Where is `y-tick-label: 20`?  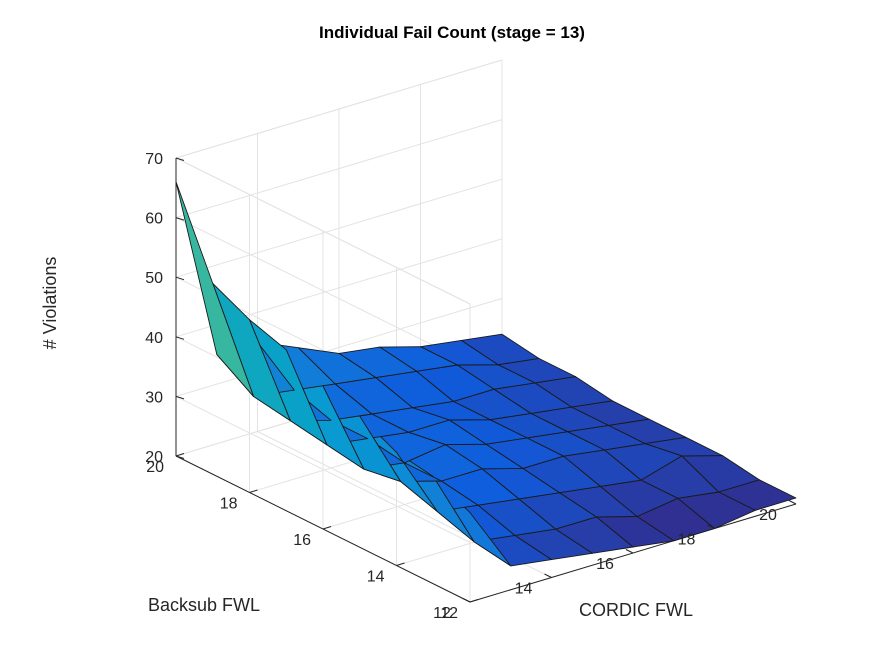
y-tick-label: 20 is located at coordinates (155, 467).